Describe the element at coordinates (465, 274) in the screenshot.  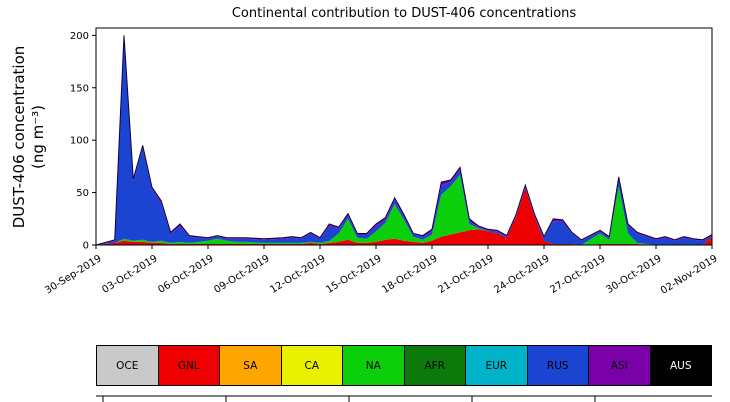
I see `x-tick-label: 21-Oct-2019` at that location.